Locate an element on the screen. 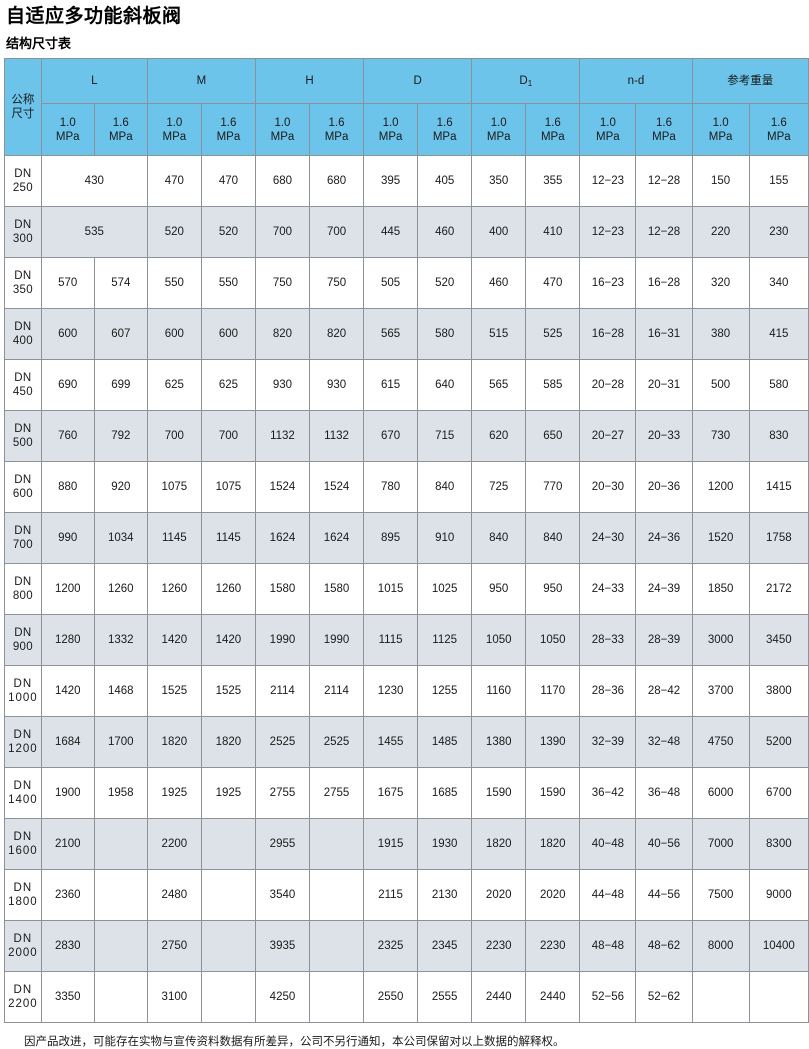  cell-H-1.0MPa: 700 is located at coordinates (282, 232).